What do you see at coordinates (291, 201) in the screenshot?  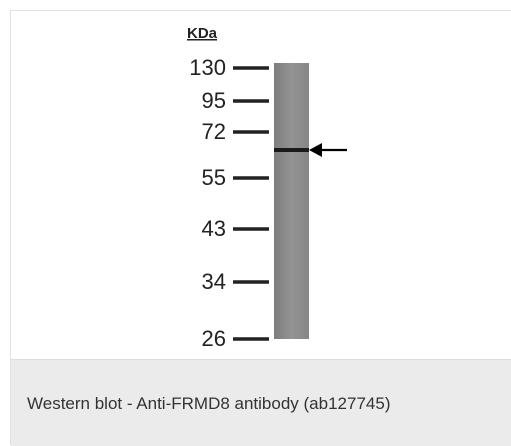 I see `gel-lane` at bounding box center [291, 201].